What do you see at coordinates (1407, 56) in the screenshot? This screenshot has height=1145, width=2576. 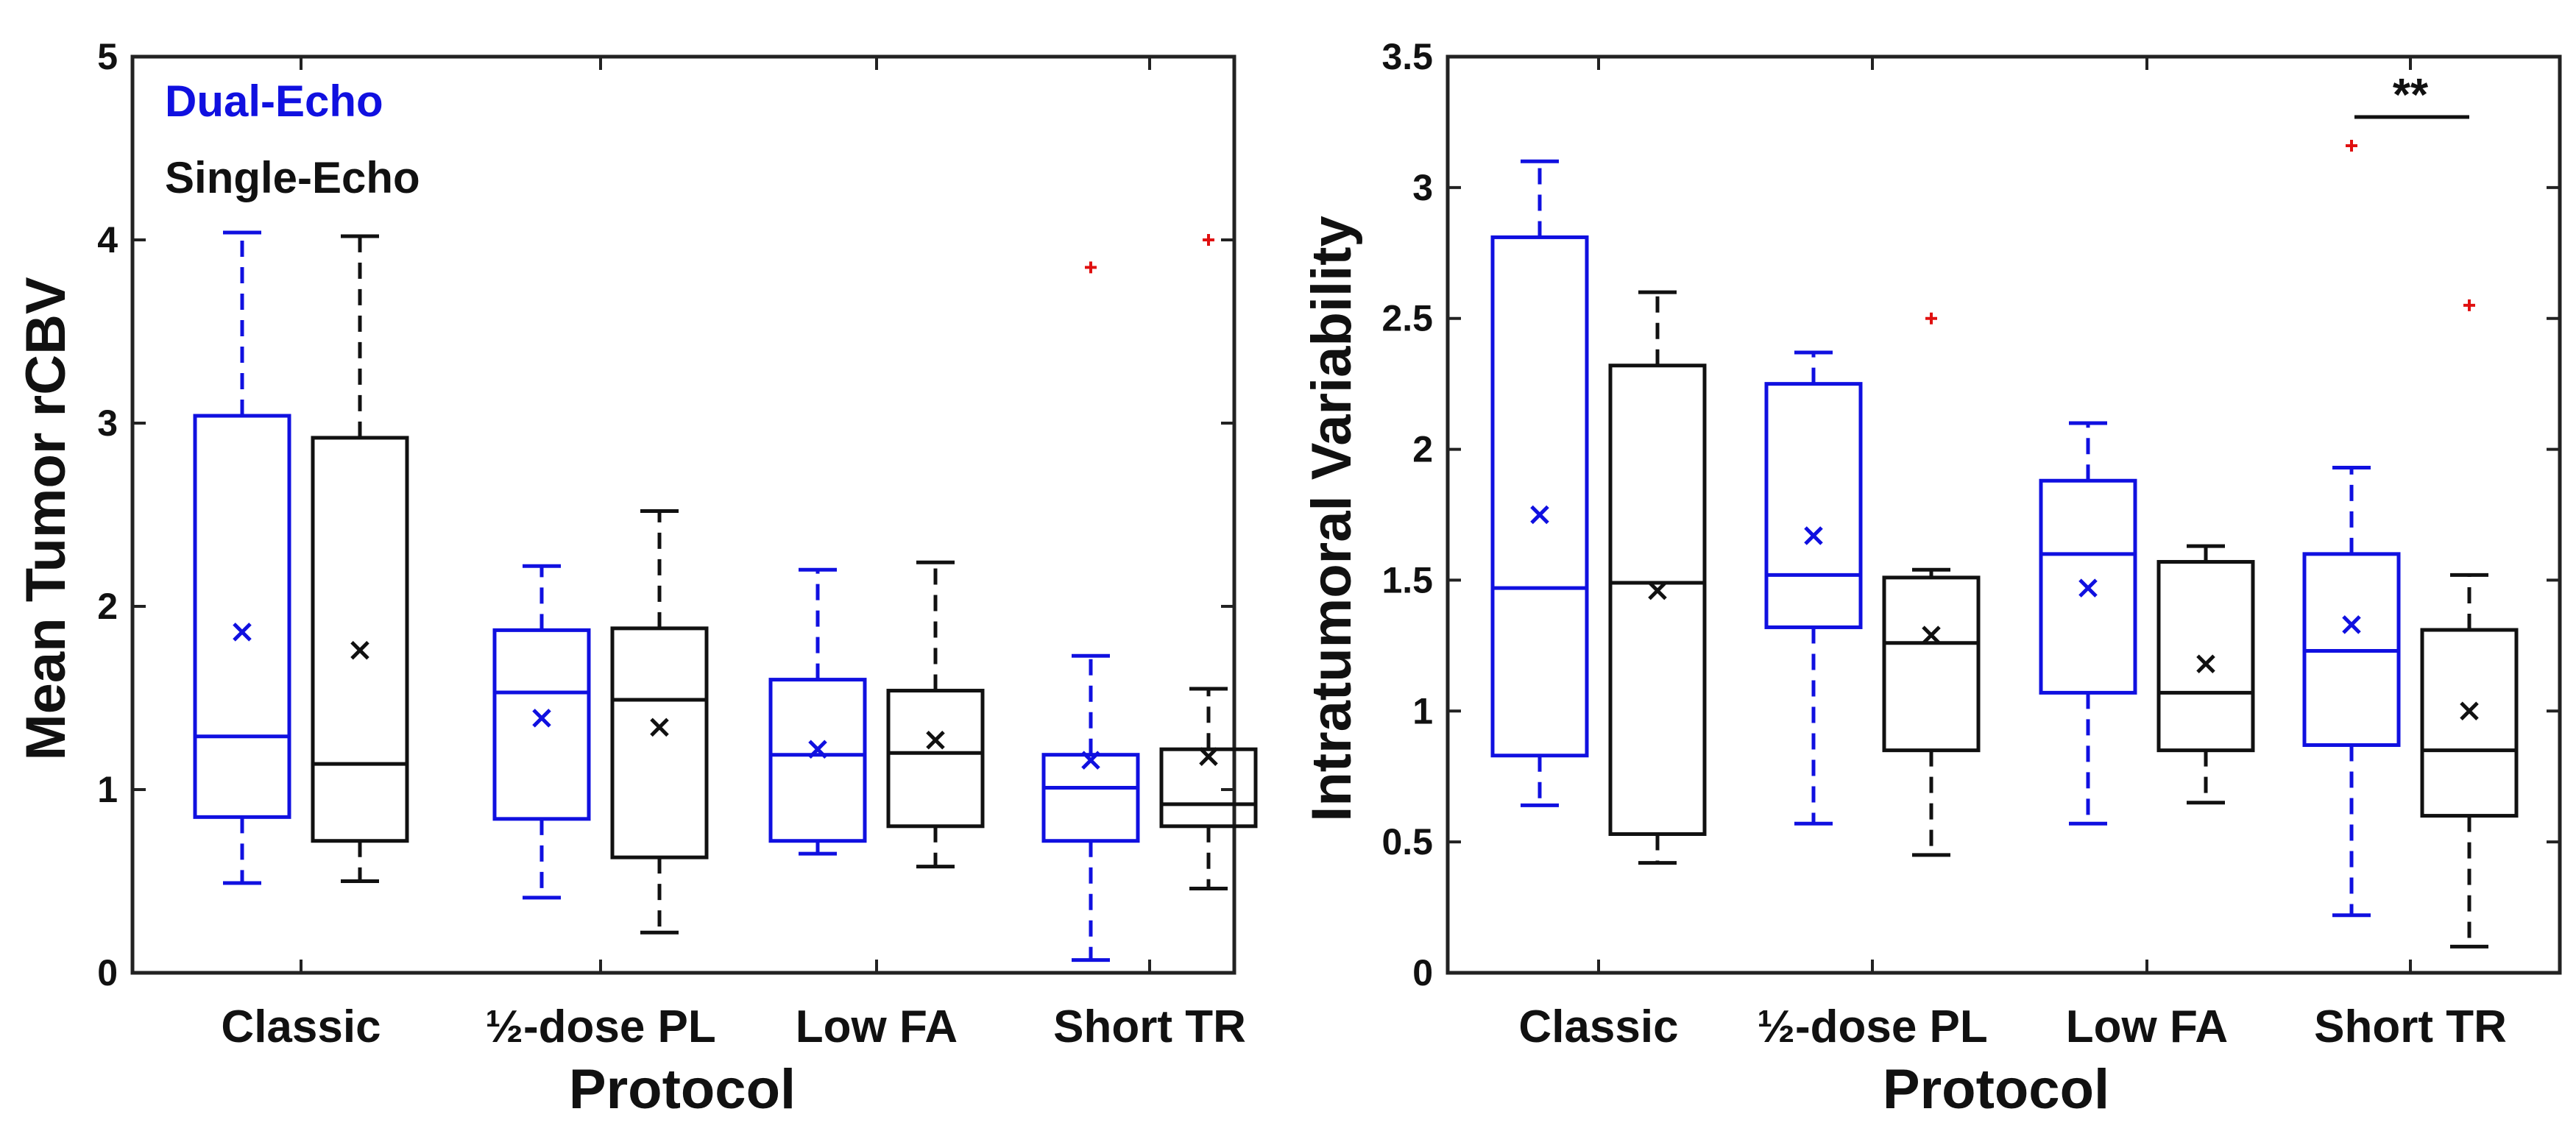 I see `y-tick-label: 3.5` at bounding box center [1407, 56].